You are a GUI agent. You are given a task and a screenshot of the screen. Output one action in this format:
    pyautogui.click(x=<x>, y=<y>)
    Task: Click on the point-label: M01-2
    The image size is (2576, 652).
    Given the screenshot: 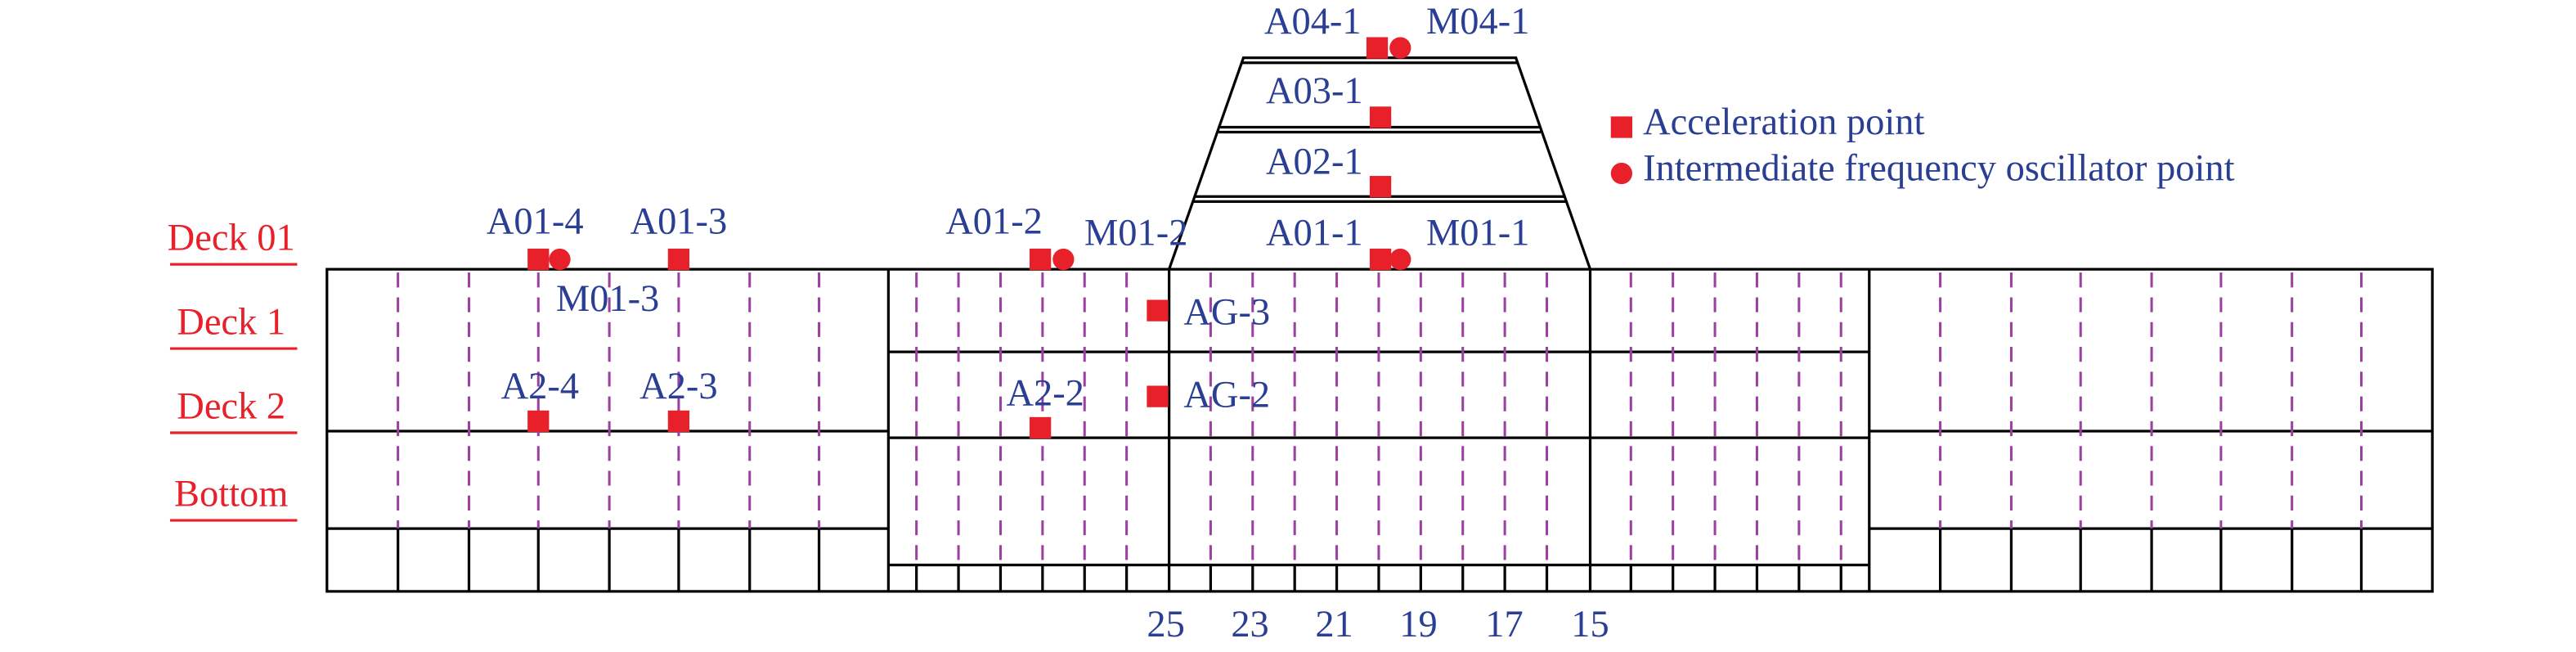 What is the action you would take?
    pyautogui.click(x=1136, y=233)
    